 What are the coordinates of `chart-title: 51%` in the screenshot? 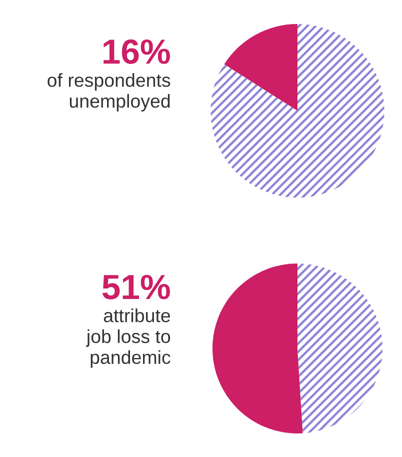 It's located at (136, 287).